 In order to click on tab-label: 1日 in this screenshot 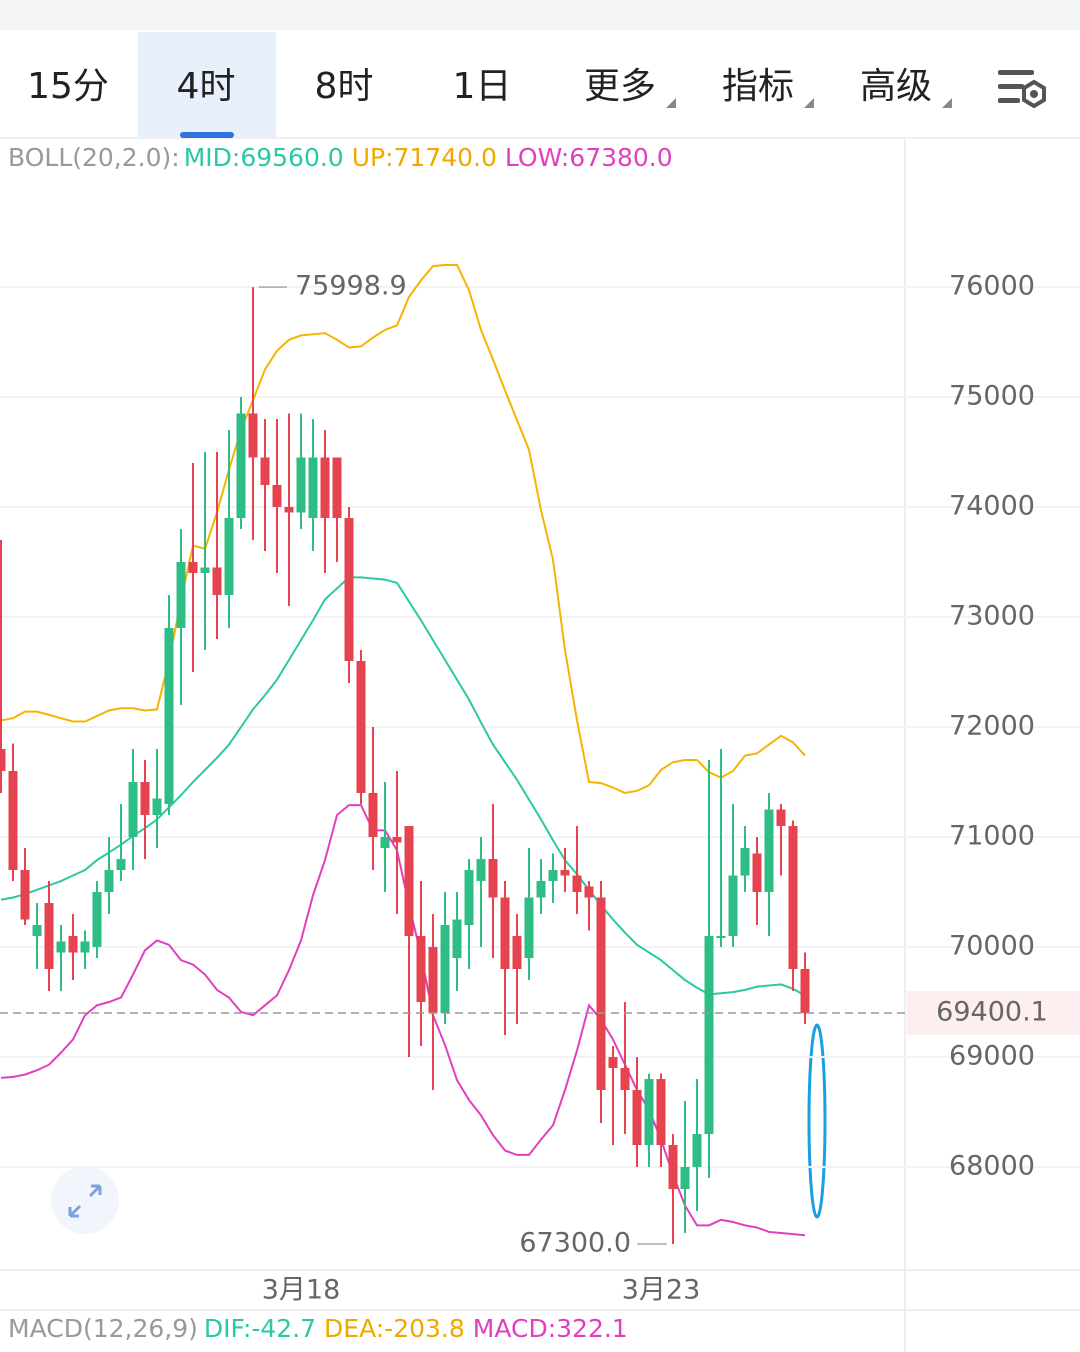, I will do `click(482, 86)`.